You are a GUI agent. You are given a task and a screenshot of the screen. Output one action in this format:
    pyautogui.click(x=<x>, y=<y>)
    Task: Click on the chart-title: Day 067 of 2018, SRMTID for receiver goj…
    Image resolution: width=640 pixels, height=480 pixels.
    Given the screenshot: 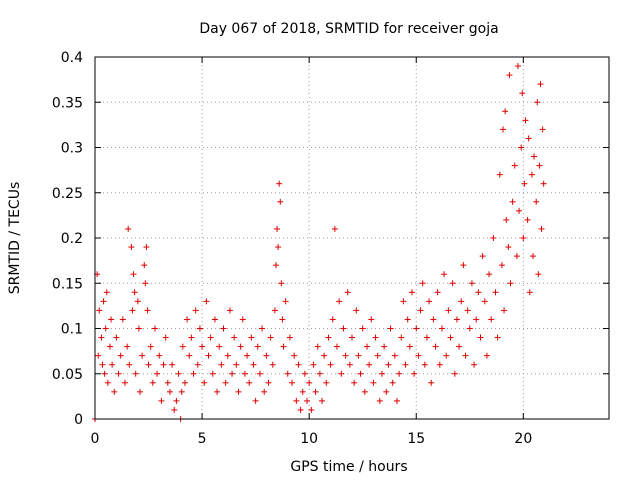 What is the action you would take?
    pyautogui.click(x=348, y=29)
    